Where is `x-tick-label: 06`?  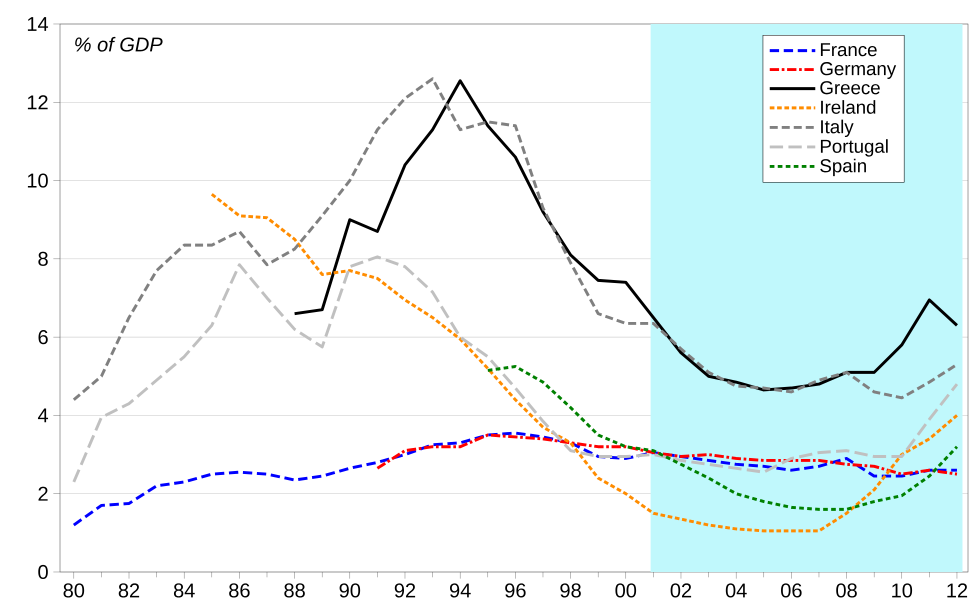
x-tick-label: 06 is located at coordinates (791, 590).